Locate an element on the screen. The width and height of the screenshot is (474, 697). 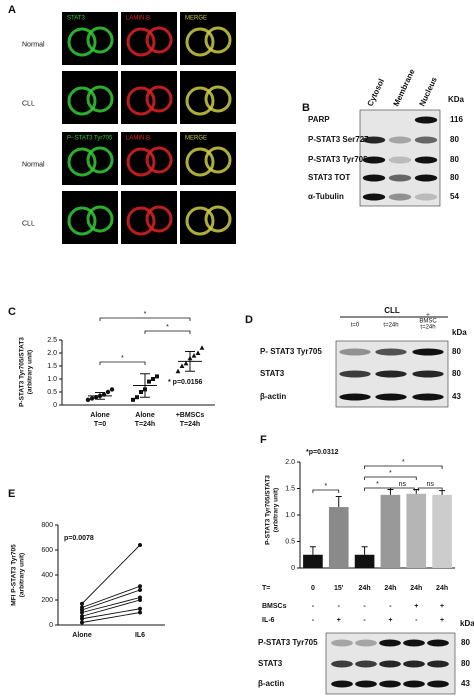
x-tick-label: IL6 is located at coordinates (140, 635).